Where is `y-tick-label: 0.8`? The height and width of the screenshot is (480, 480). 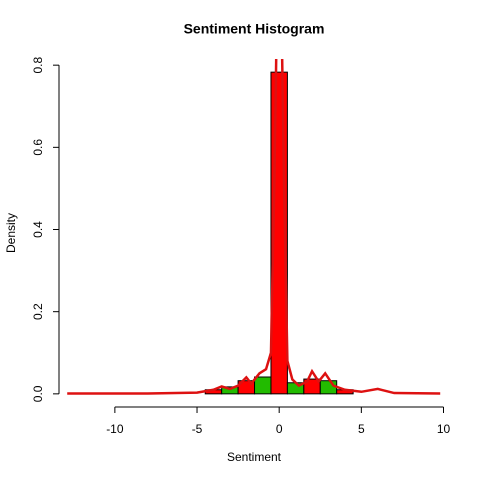
y-tick-label: 0.8 is located at coordinates (38, 64).